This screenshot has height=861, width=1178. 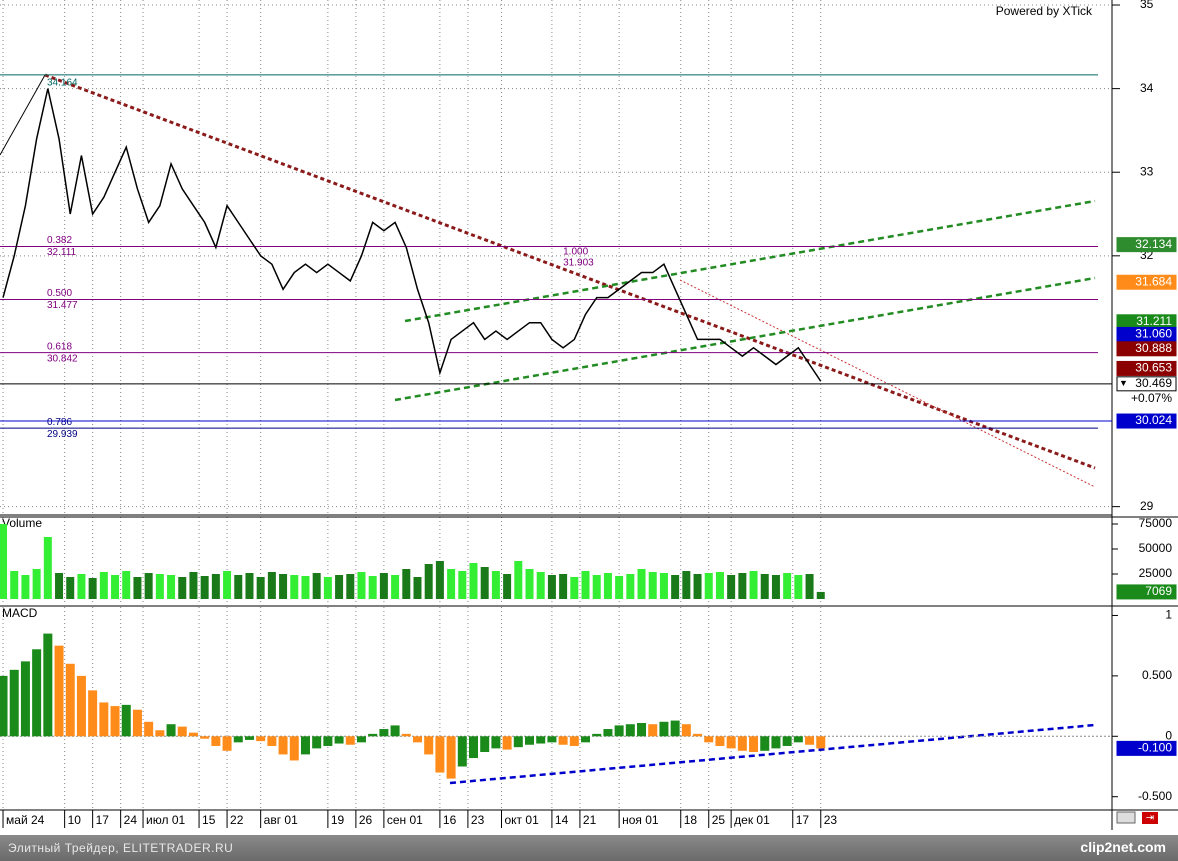 What do you see at coordinates (1155, 748) in the screenshot?
I see `price-tag-label: -0.100` at bounding box center [1155, 748].